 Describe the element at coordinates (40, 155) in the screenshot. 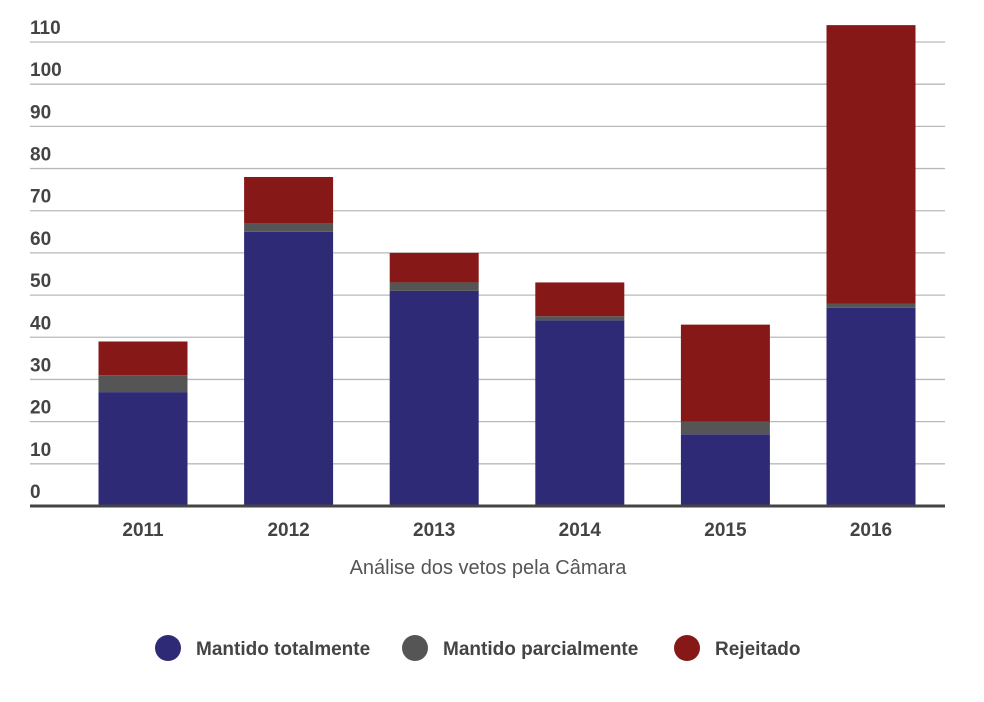

I see `y-tick-label: 80` at that location.